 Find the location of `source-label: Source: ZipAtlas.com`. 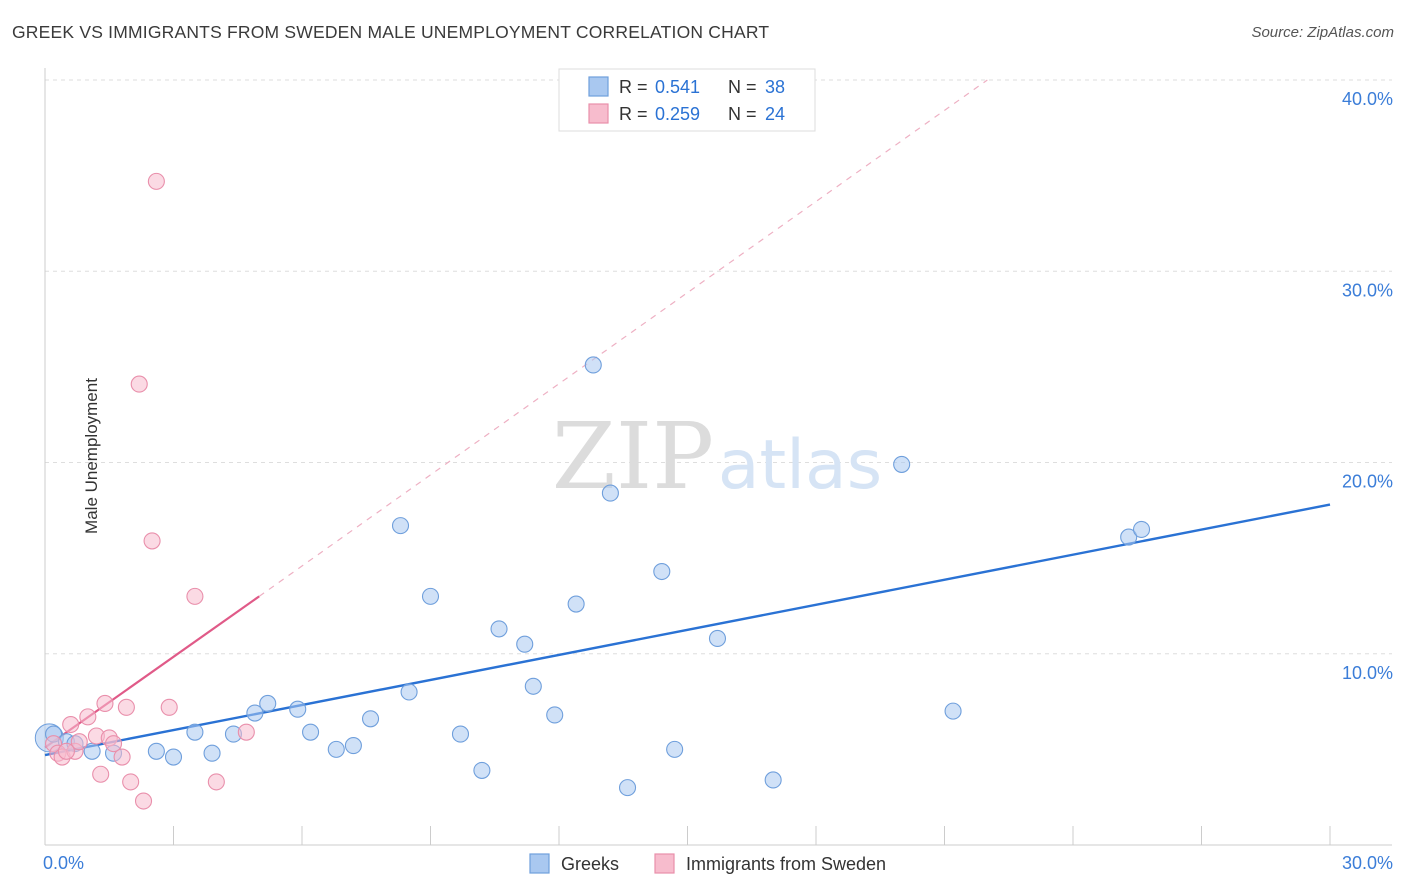

source-label: Source: ZipAtlas.com is located at coordinates (1322, 32).